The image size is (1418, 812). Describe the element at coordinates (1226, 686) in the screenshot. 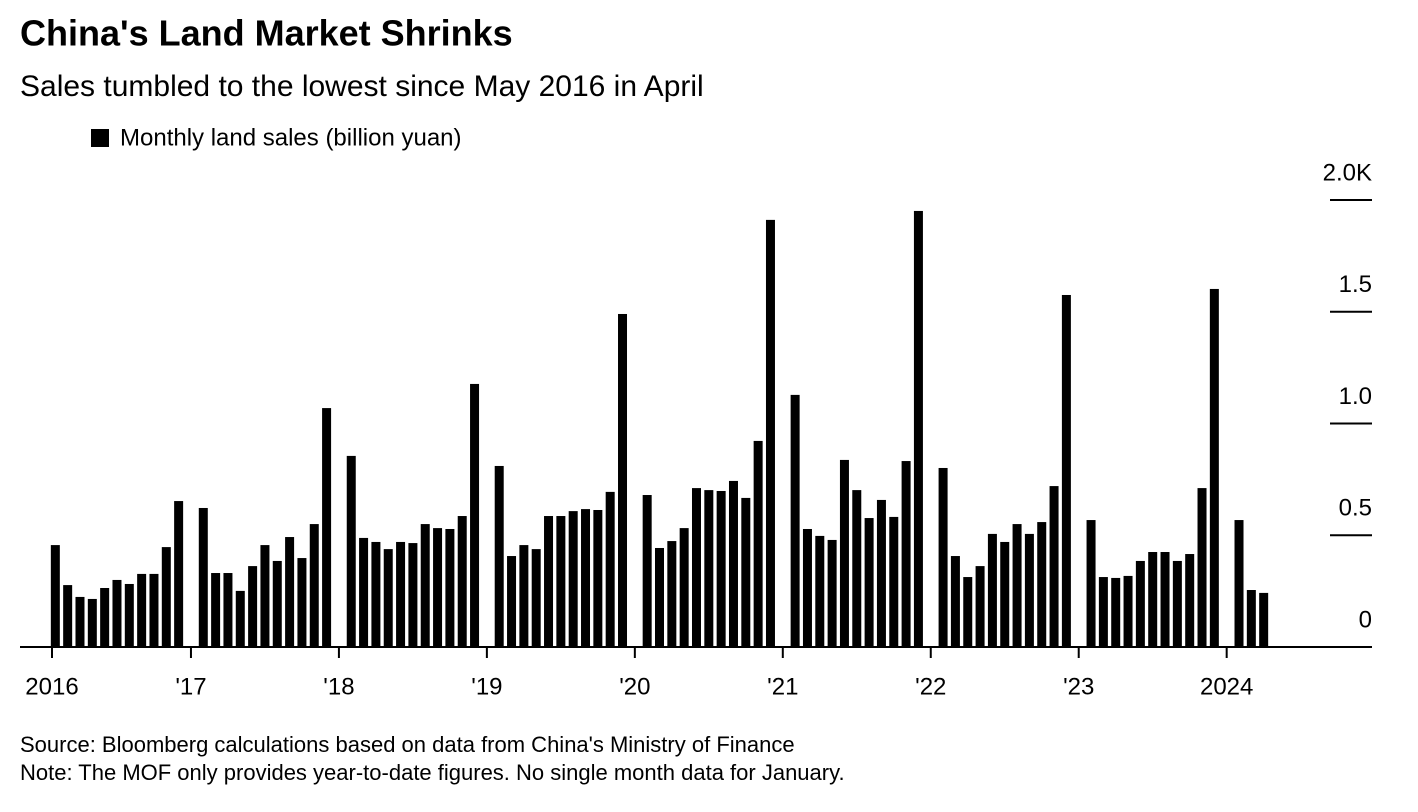

I see `x-tick-label: 2024` at that location.